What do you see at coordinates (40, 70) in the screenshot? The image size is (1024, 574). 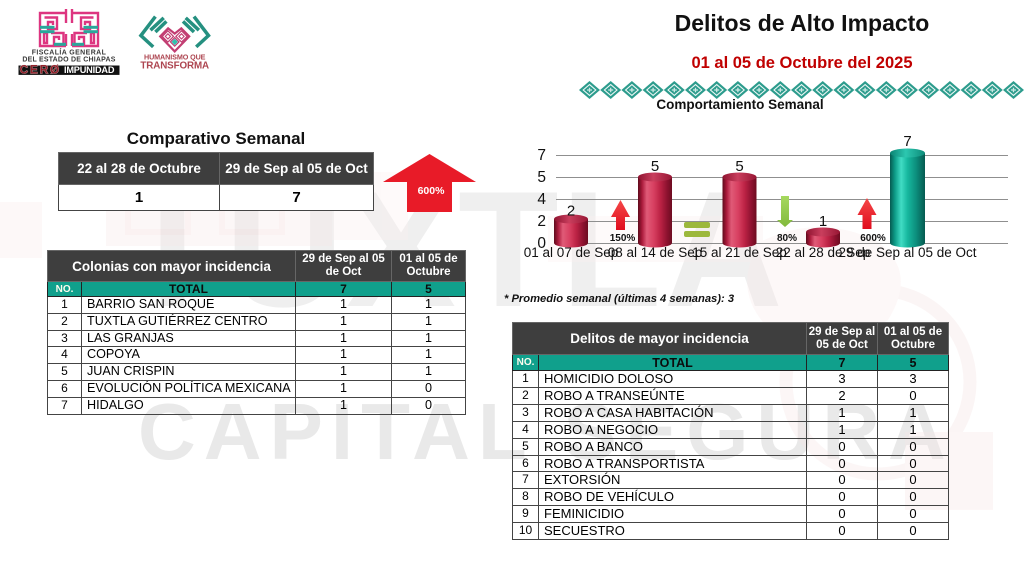 I see `svg-text: CERØ` at bounding box center [40, 70].